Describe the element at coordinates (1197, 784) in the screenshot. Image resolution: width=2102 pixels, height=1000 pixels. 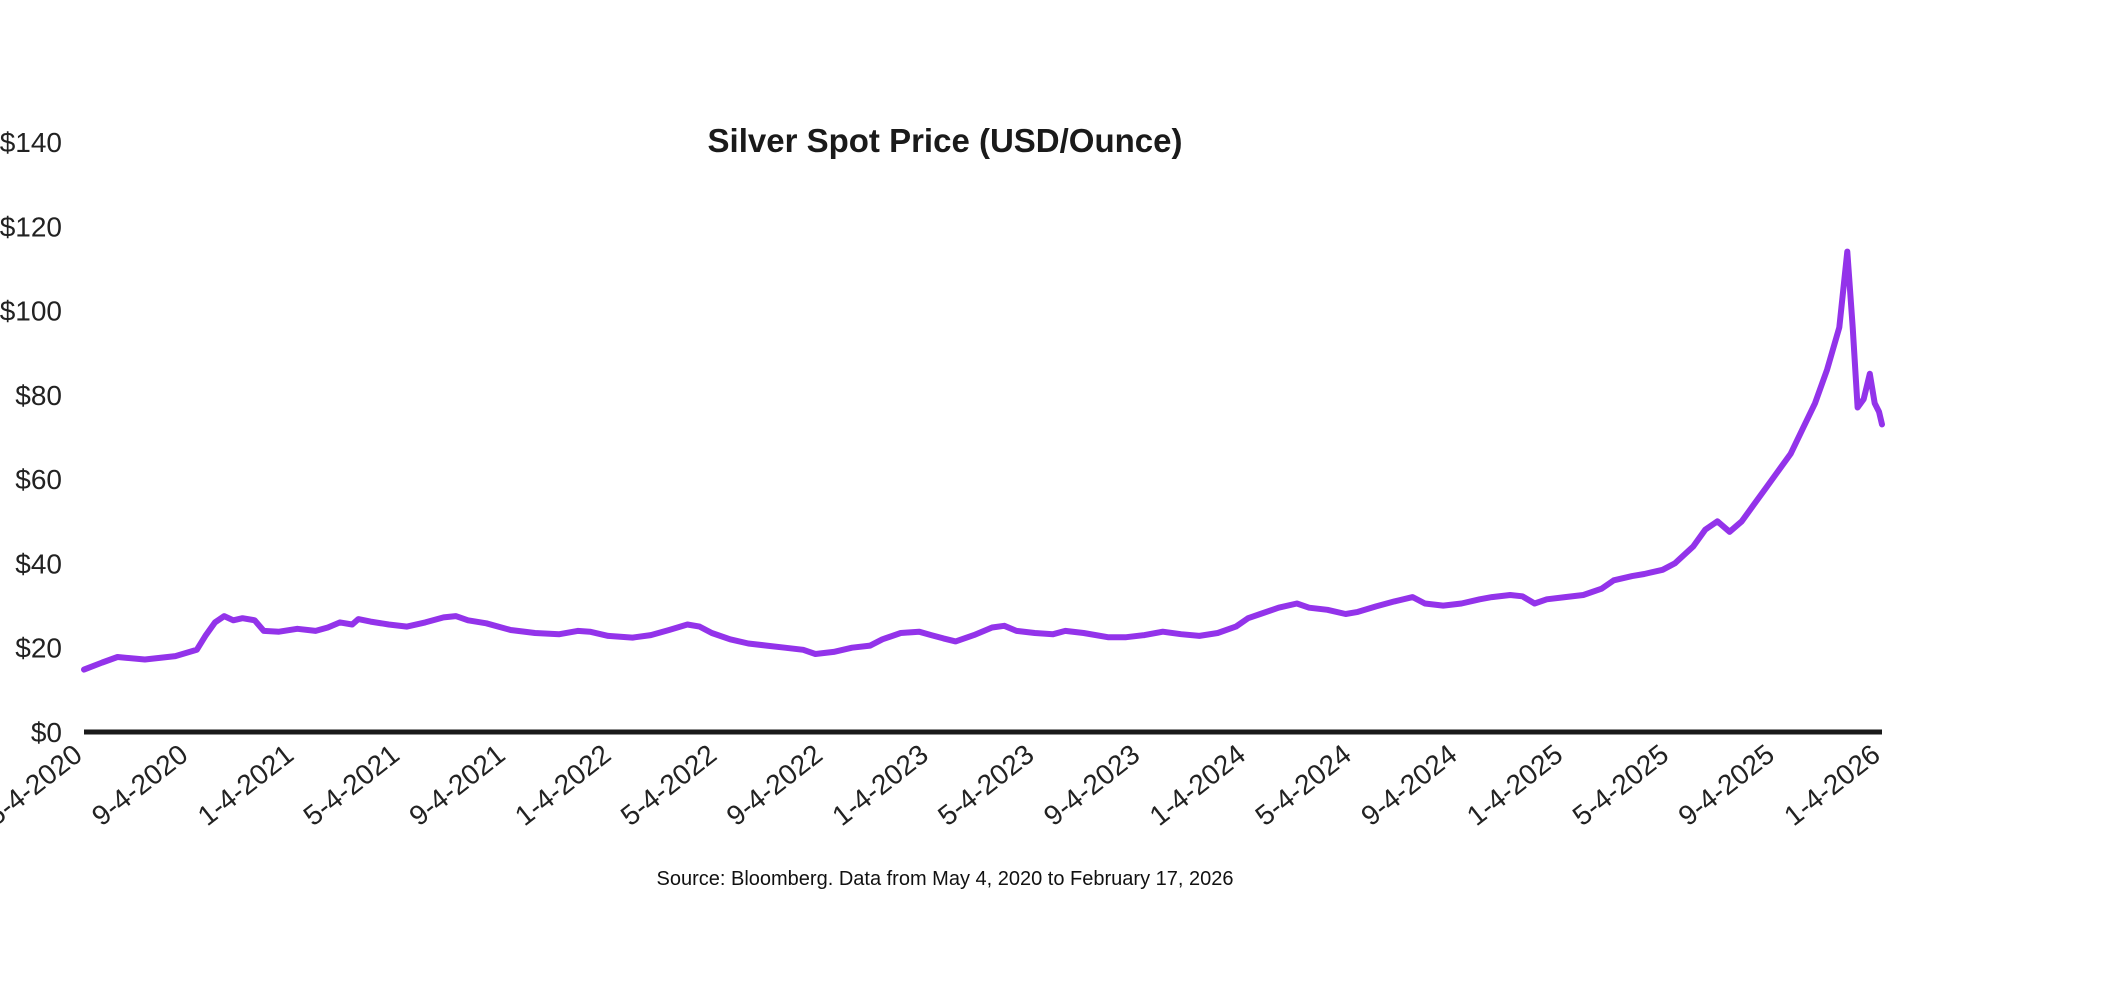
I see `x-tick-label: 1-4-2024` at that location.